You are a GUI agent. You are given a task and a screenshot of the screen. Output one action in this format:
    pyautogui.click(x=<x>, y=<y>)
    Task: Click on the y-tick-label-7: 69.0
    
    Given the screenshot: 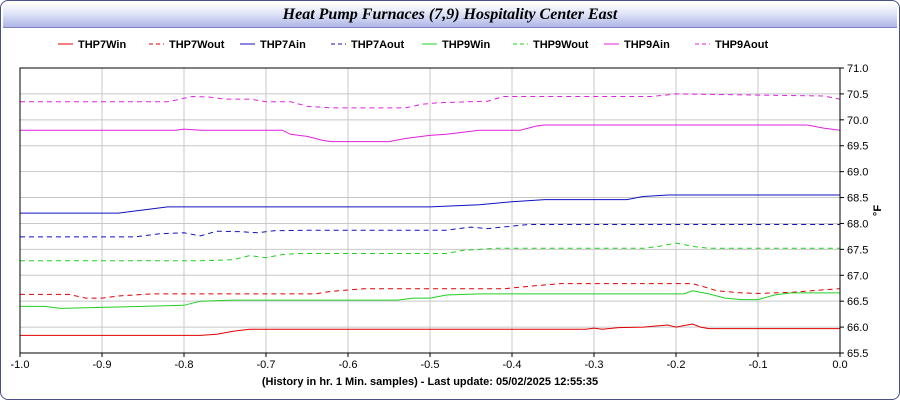 What is the action you would take?
    pyautogui.click(x=857, y=173)
    